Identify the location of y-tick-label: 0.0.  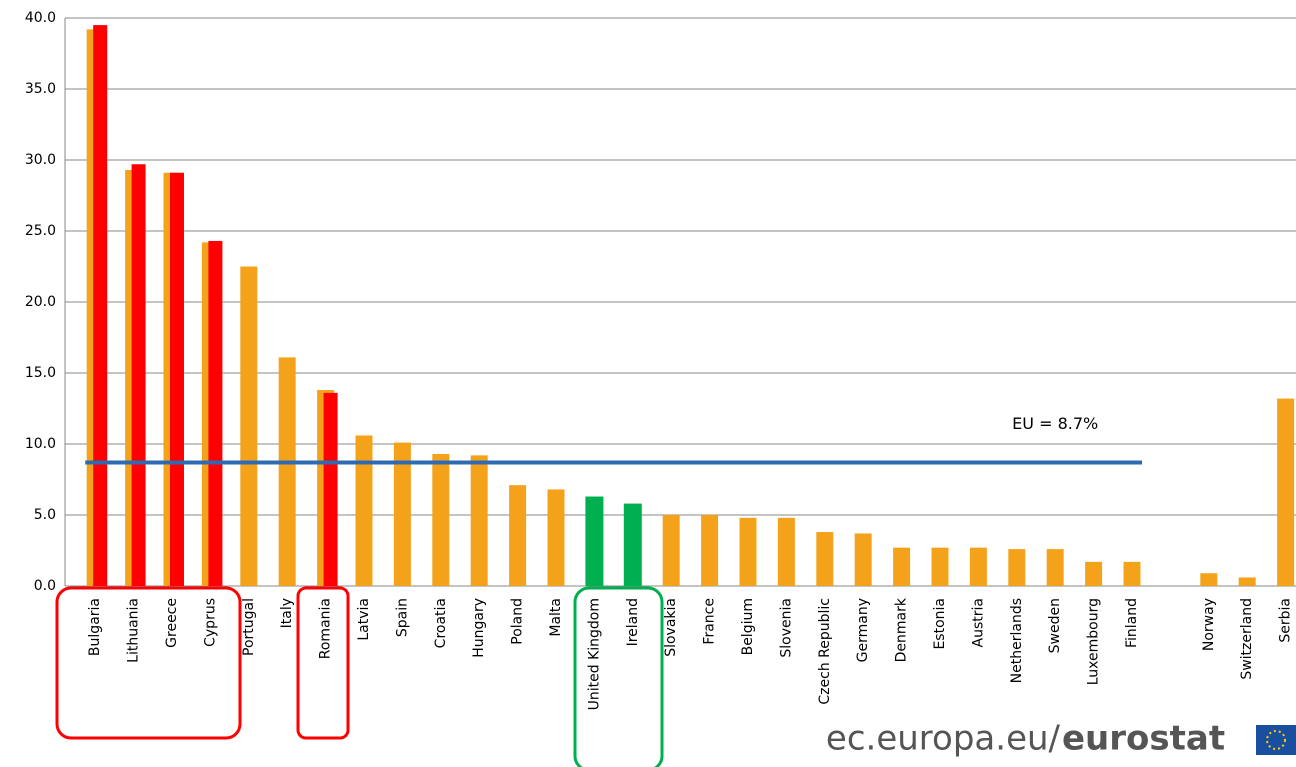
(45, 586).